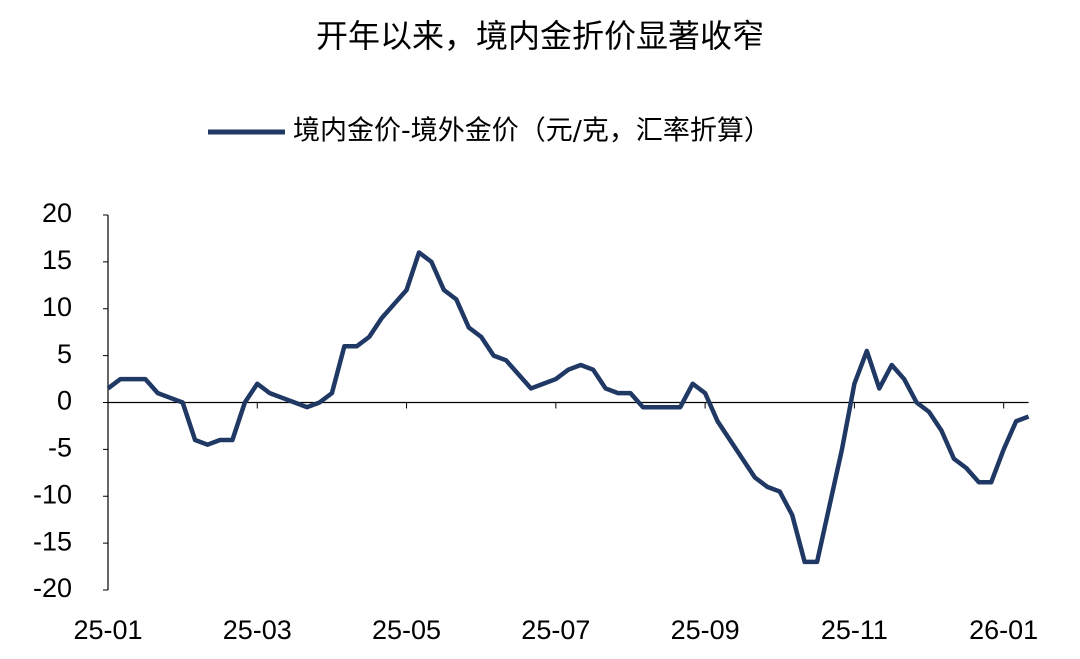 This screenshot has width=1080, height=659. What do you see at coordinates (1003, 630) in the screenshot?
I see `x-tick-label: 26-01` at bounding box center [1003, 630].